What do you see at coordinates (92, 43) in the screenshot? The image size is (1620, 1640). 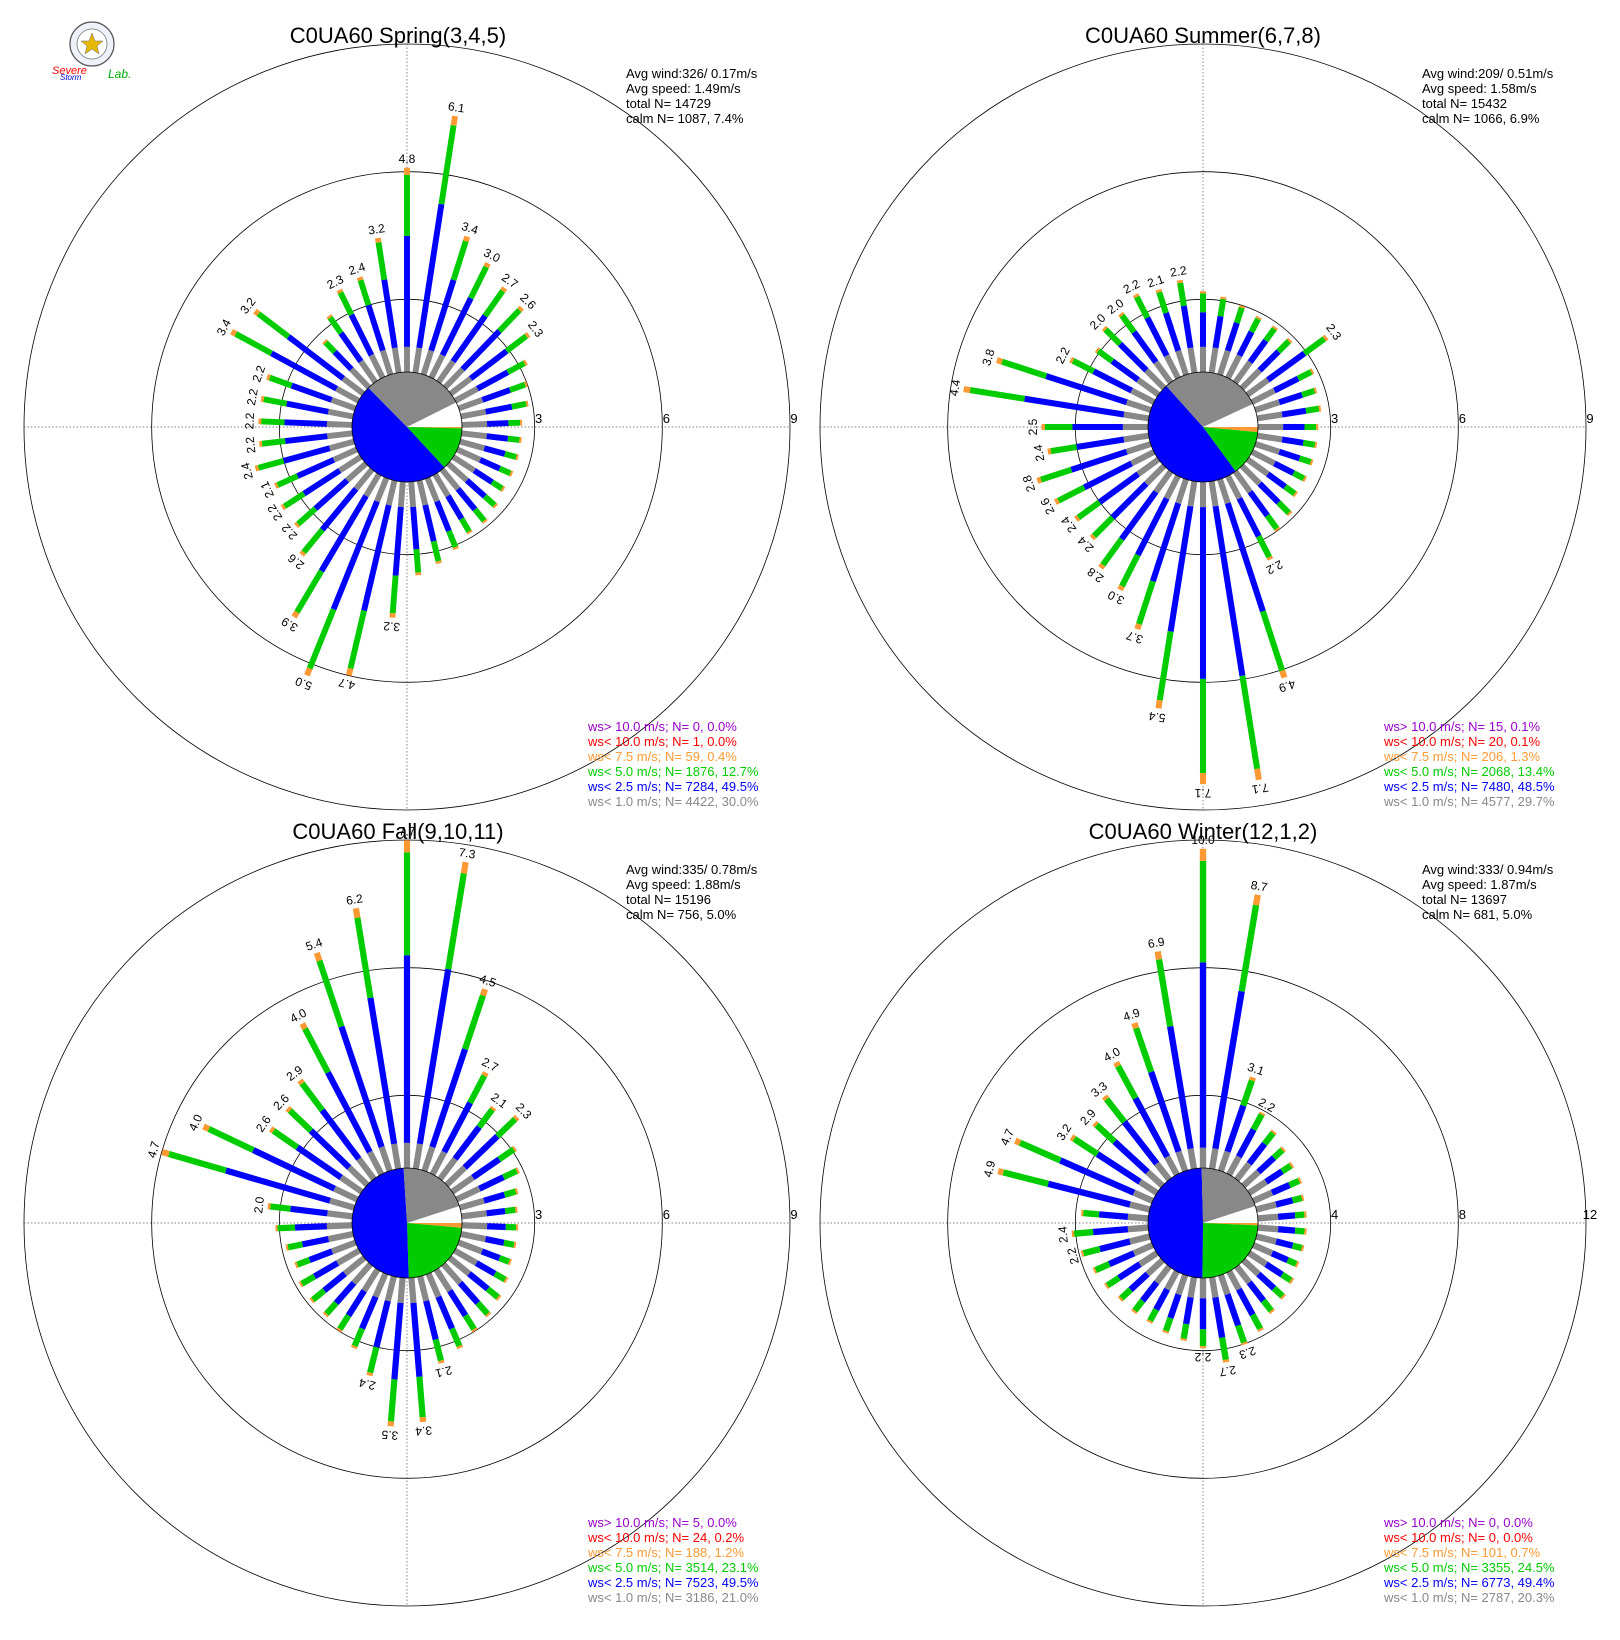 I see `star-icon` at bounding box center [92, 43].